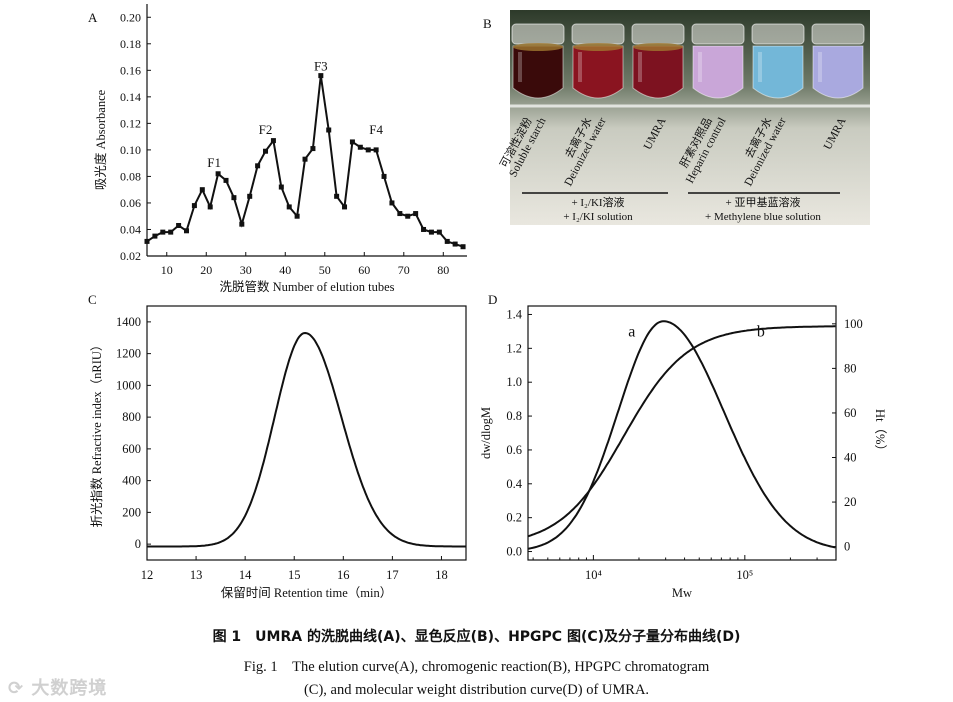  What do you see at coordinates (130, 203) in the screenshot?
I see `y-tick-label: 0.06` at bounding box center [130, 203].